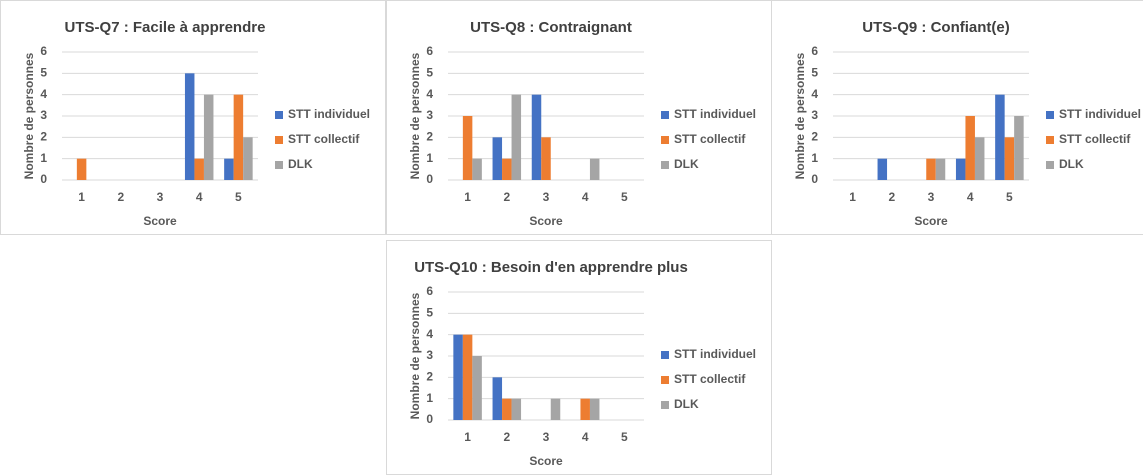 The height and width of the screenshot is (475, 1143). What do you see at coordinates (551, 27) in the screenshot?
I see `chart-title: UTS-Q8 : Contraignant` at bounding box center [551, 27].